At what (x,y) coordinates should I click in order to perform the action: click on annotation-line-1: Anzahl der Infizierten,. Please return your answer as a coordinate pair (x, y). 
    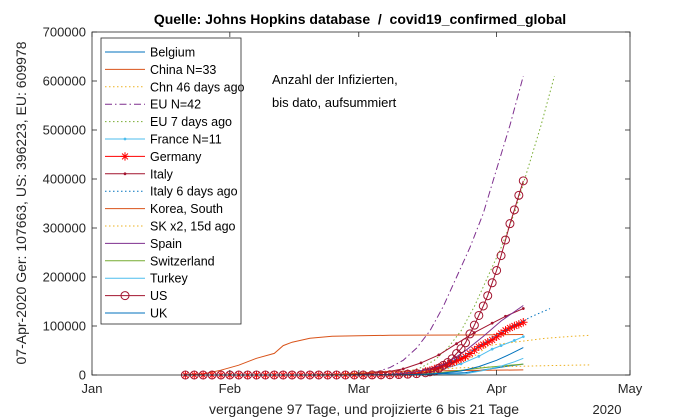
    Looking at the image, I should click on (335, 79).